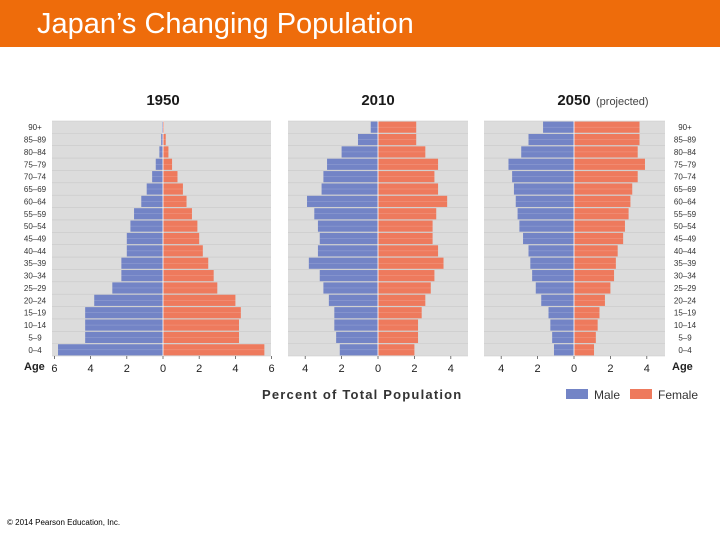 This screenshot has width=720, height=540. What do you see at coordinates (685, 214) in the screenshot?
I see `age-label-right-11: 55–59` at bounding box center [685, 214].